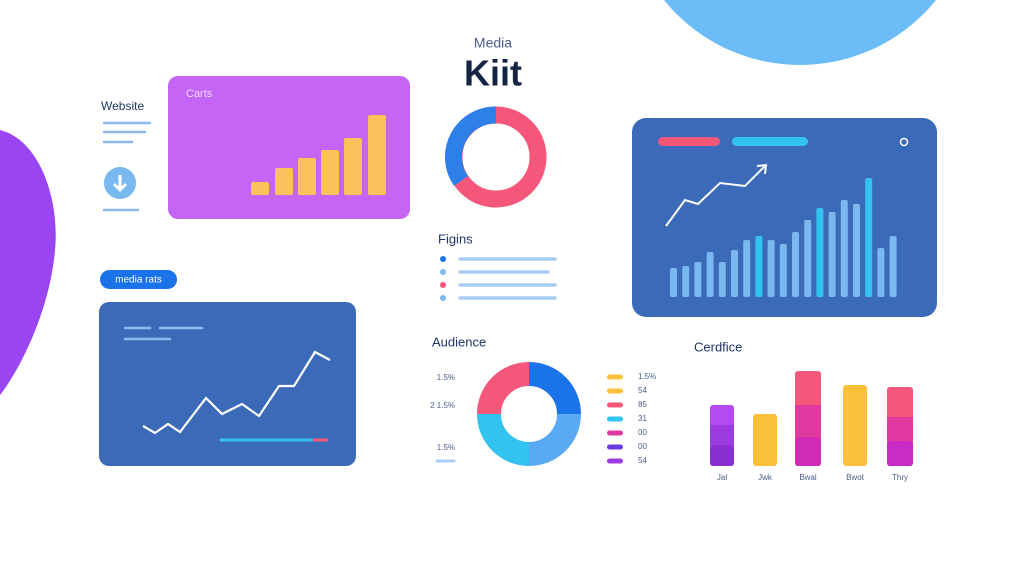 This screenshot has width=1024, height=576. What do you see at coordinates (716, 195) in the screenshot?
I see `trend-arrow` at bounding box center [716, 195].